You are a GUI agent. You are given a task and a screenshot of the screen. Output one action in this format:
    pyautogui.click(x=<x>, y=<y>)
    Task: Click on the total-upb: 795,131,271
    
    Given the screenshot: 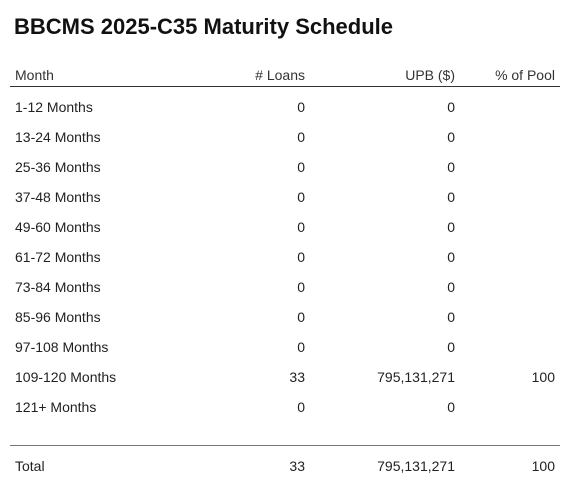 What is the action you would take?
    pyautogui.click(x=416, y=466)
    